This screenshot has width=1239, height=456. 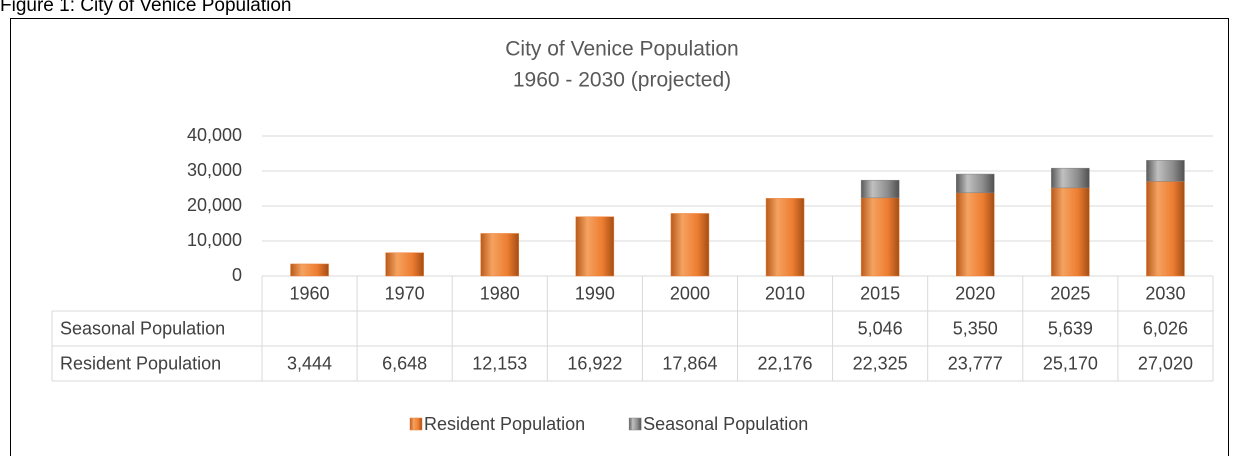 I want to click on x-tick-label: 1970, so click(x=405, y=293).